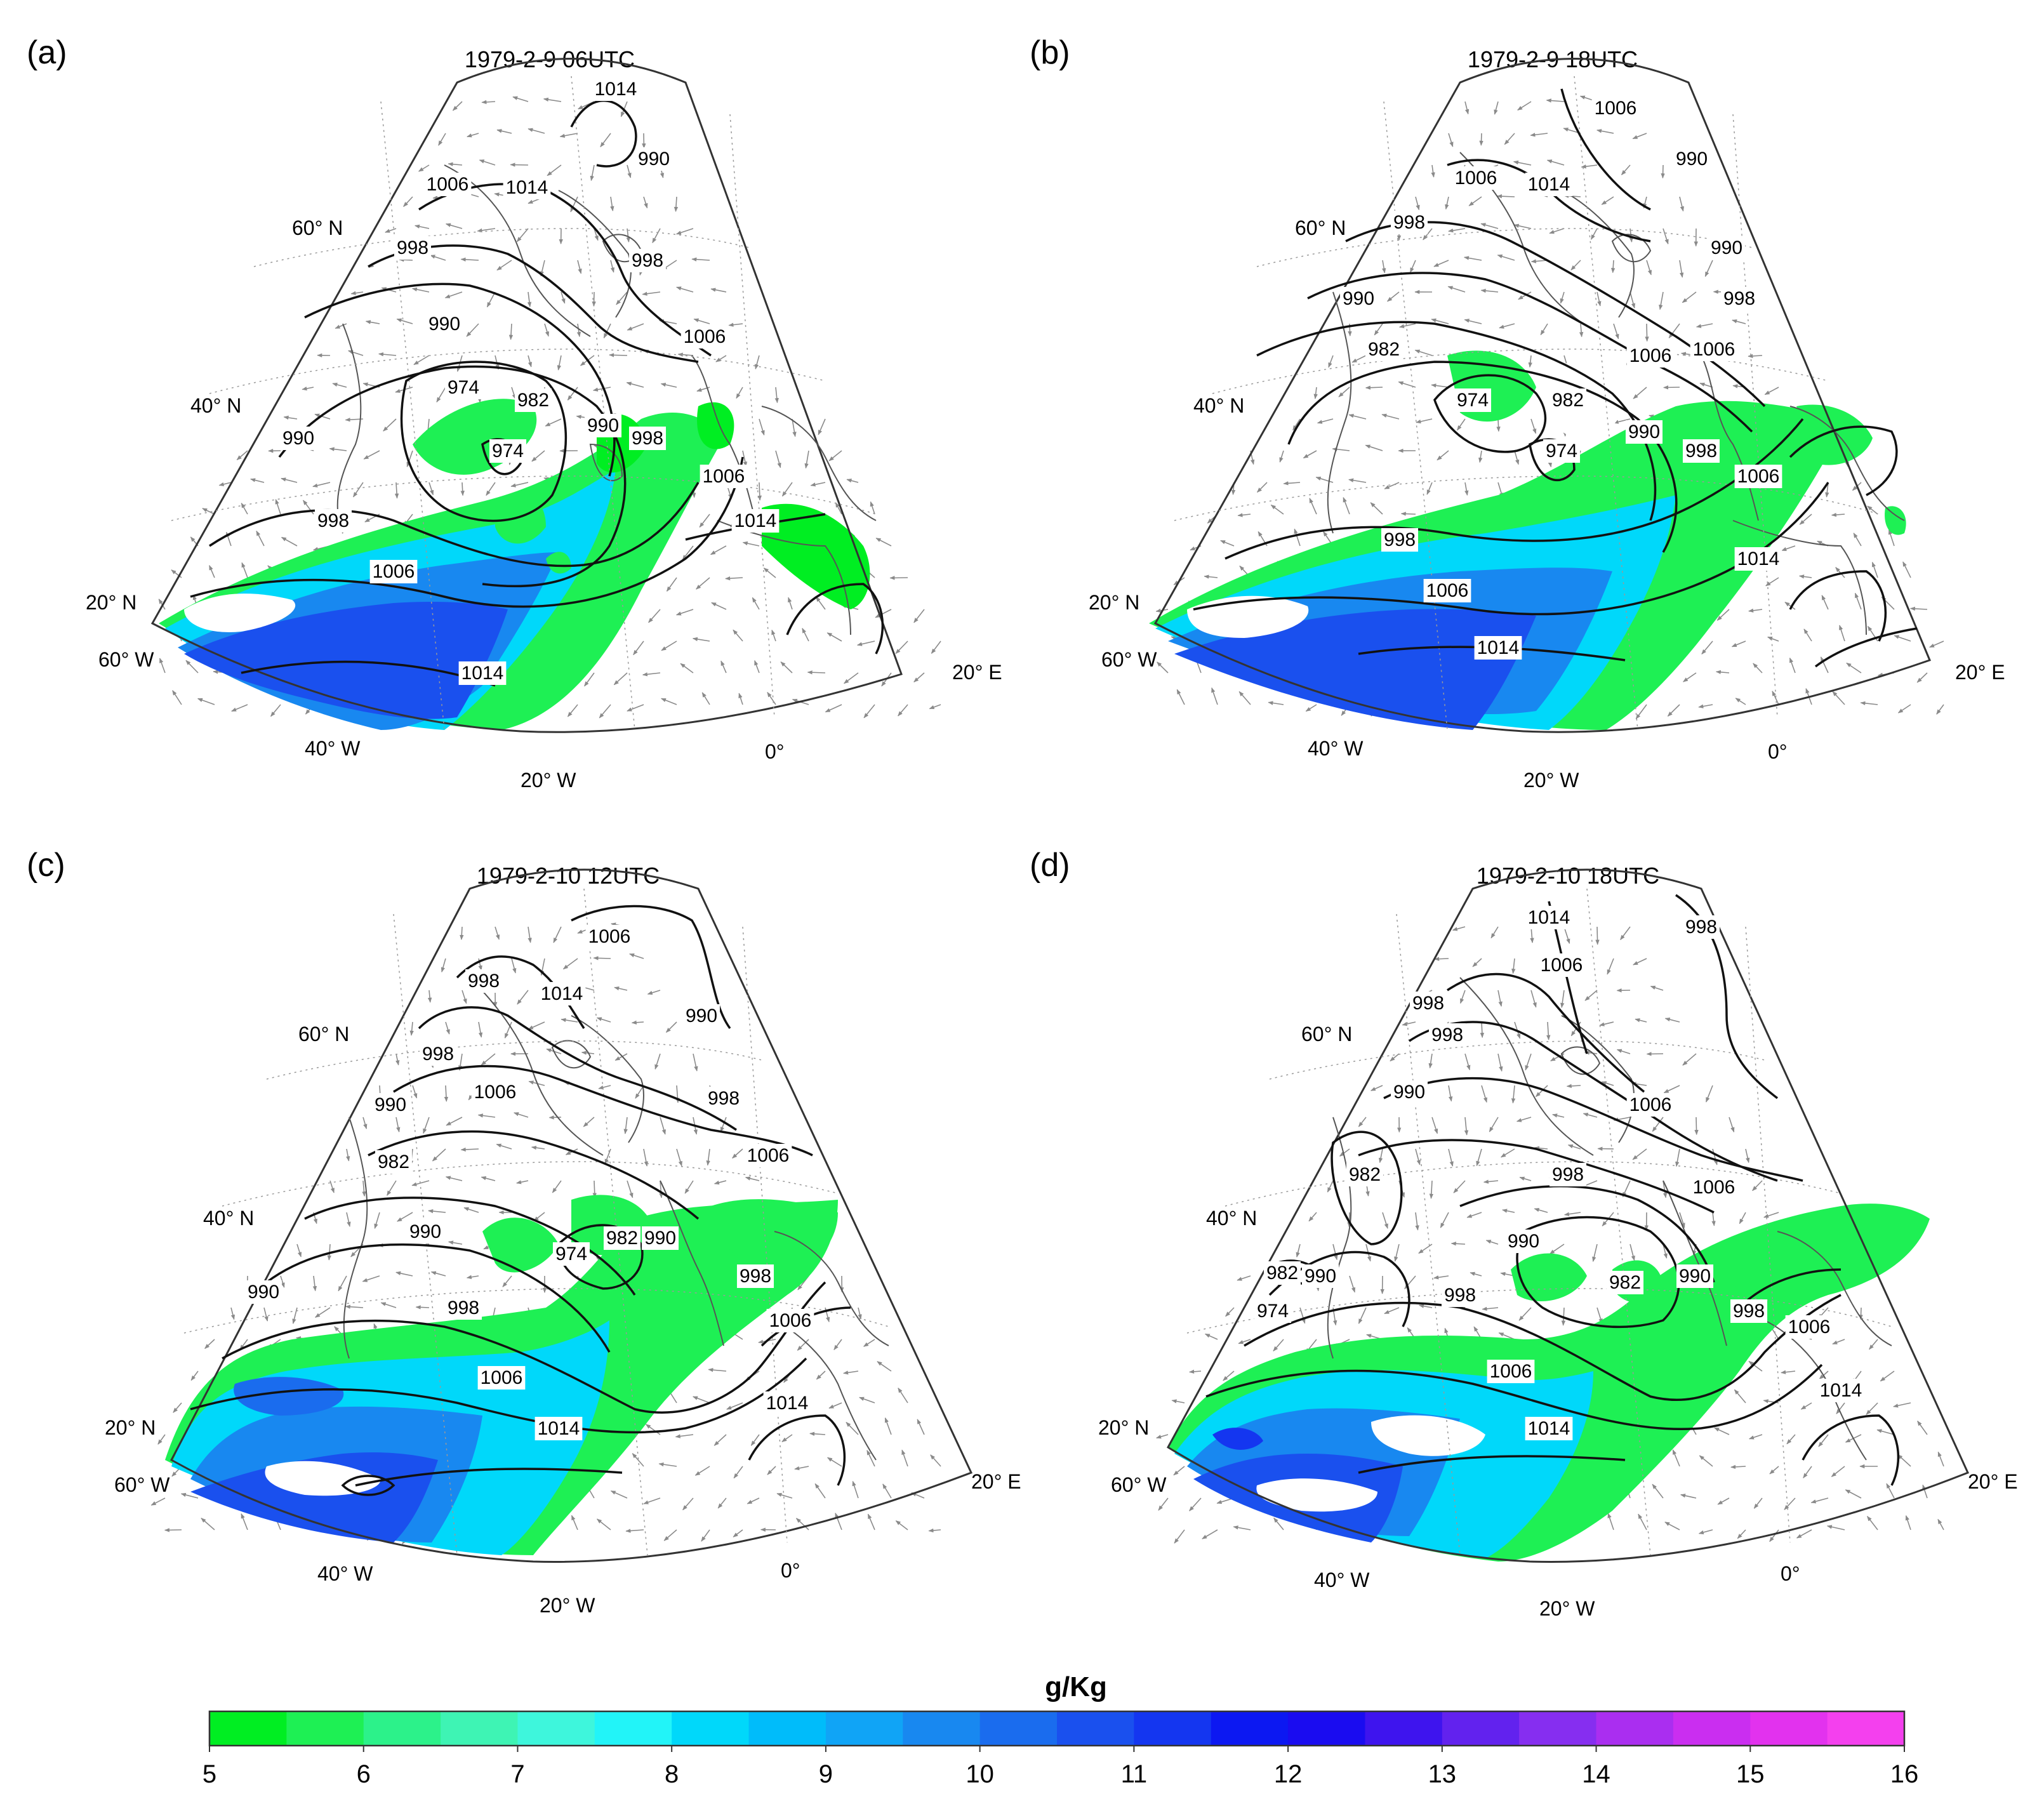 The image size is (2044, 1818). Describe the element at coordinates (536, 1222) in the screenshot. I see `graticule` at that location.